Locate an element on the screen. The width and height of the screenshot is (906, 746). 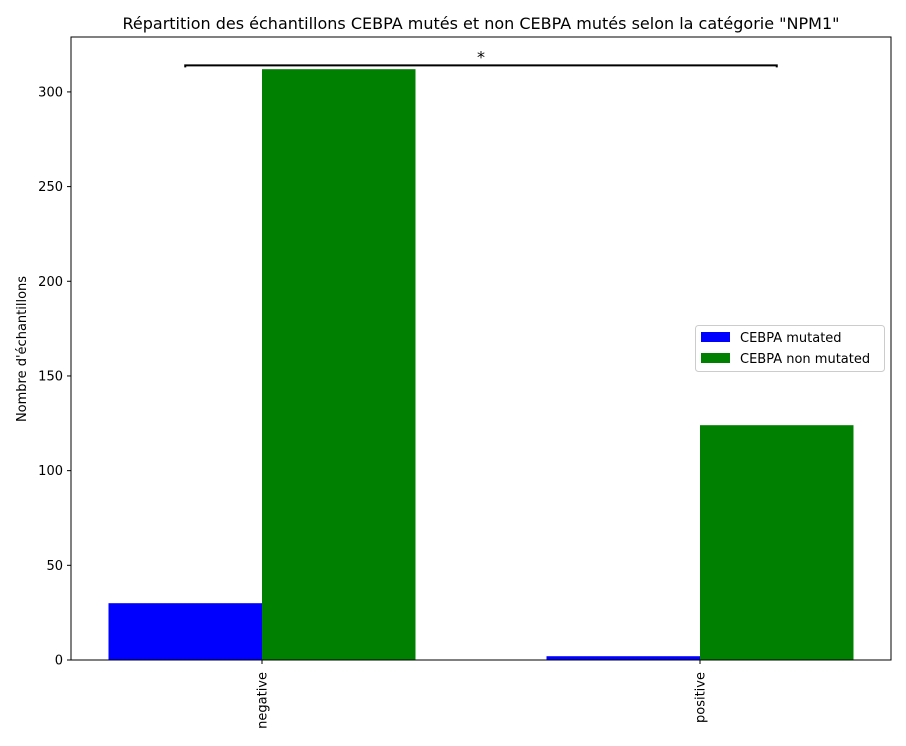
y-tick-label: 0 is located at coordinates (59, 661).